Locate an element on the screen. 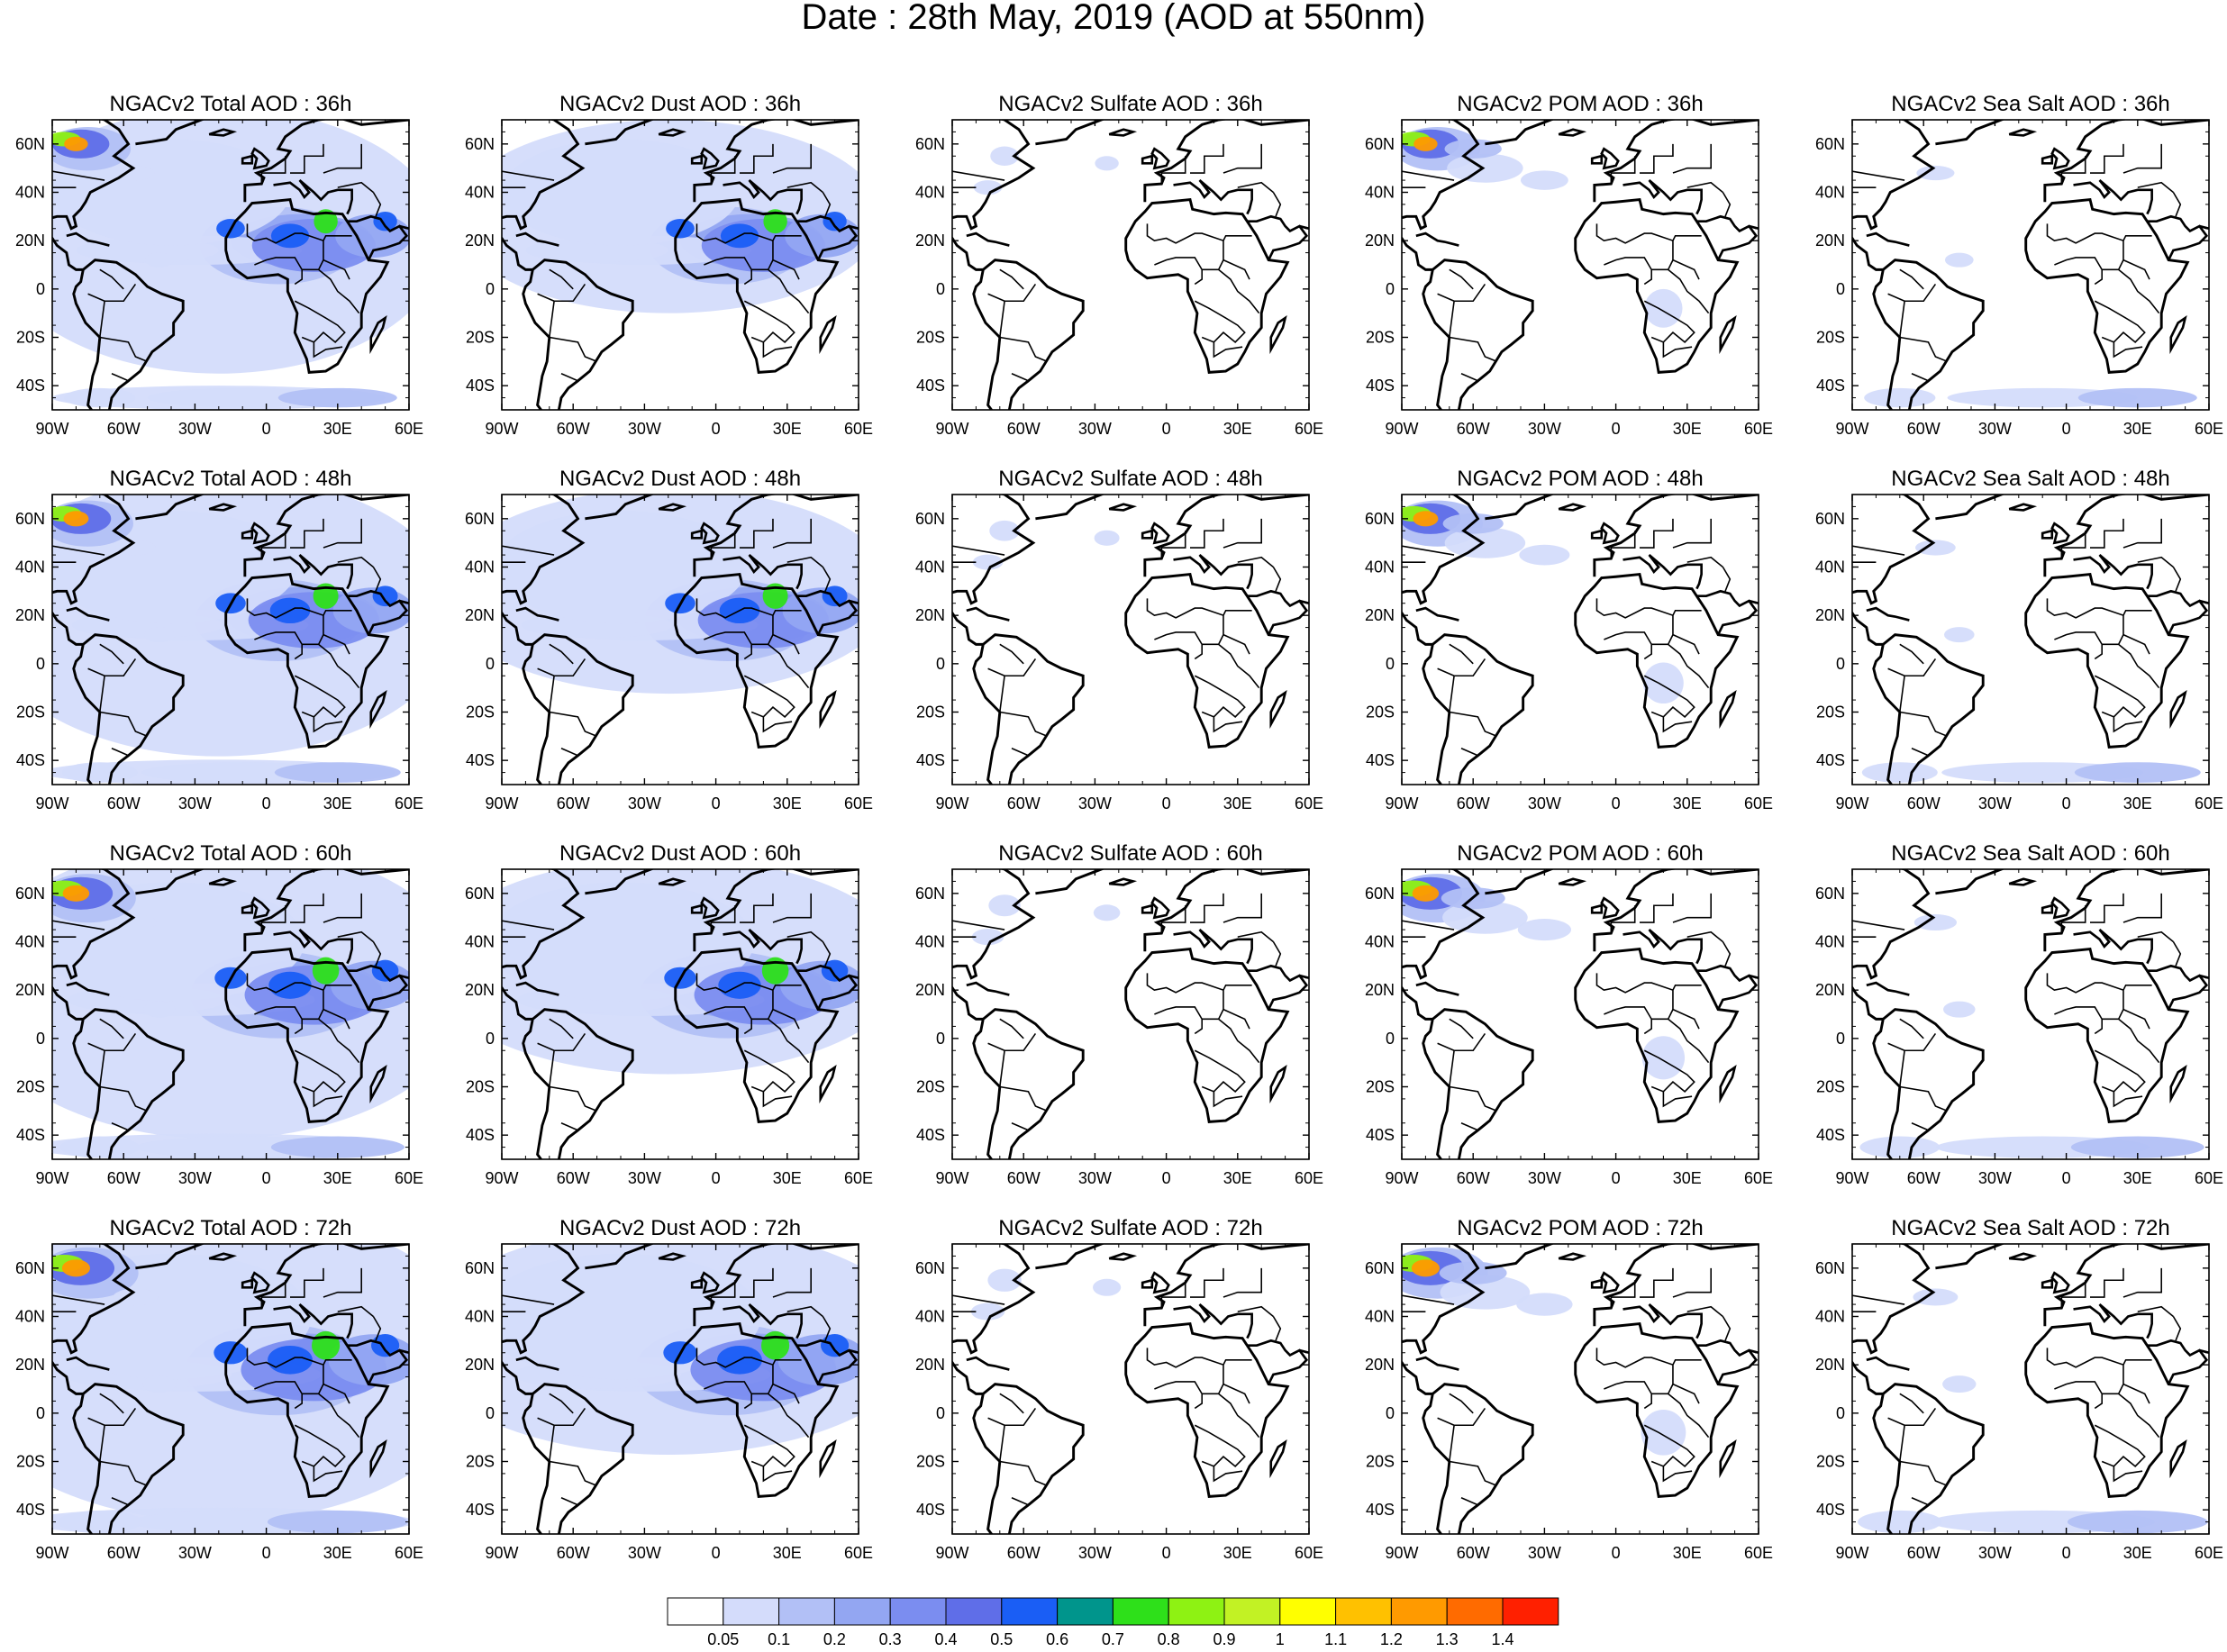  panel-title: NGACv2 POM AOD : 72h is located at coordinates (1580, 1228).